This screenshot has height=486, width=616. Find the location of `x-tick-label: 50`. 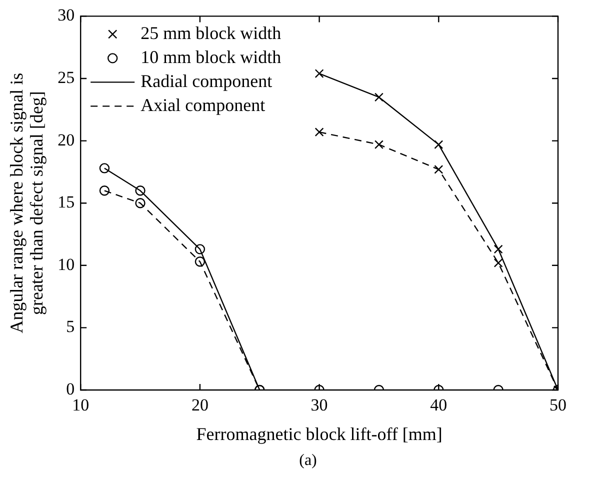

x-tick-label: 50 is located at coordinates (558, 405).